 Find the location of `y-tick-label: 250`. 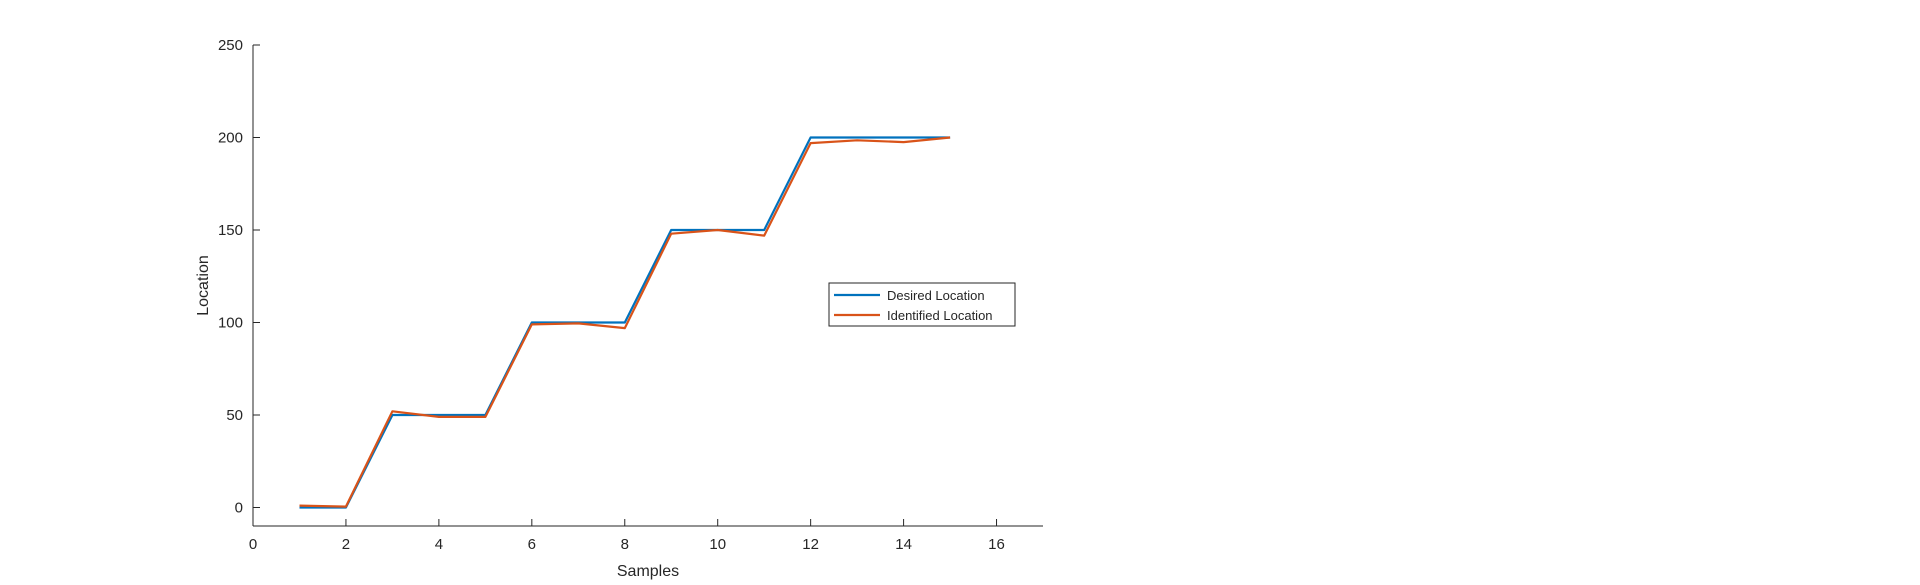

y-tick-label: 250 is located at coordinates (230, 45).